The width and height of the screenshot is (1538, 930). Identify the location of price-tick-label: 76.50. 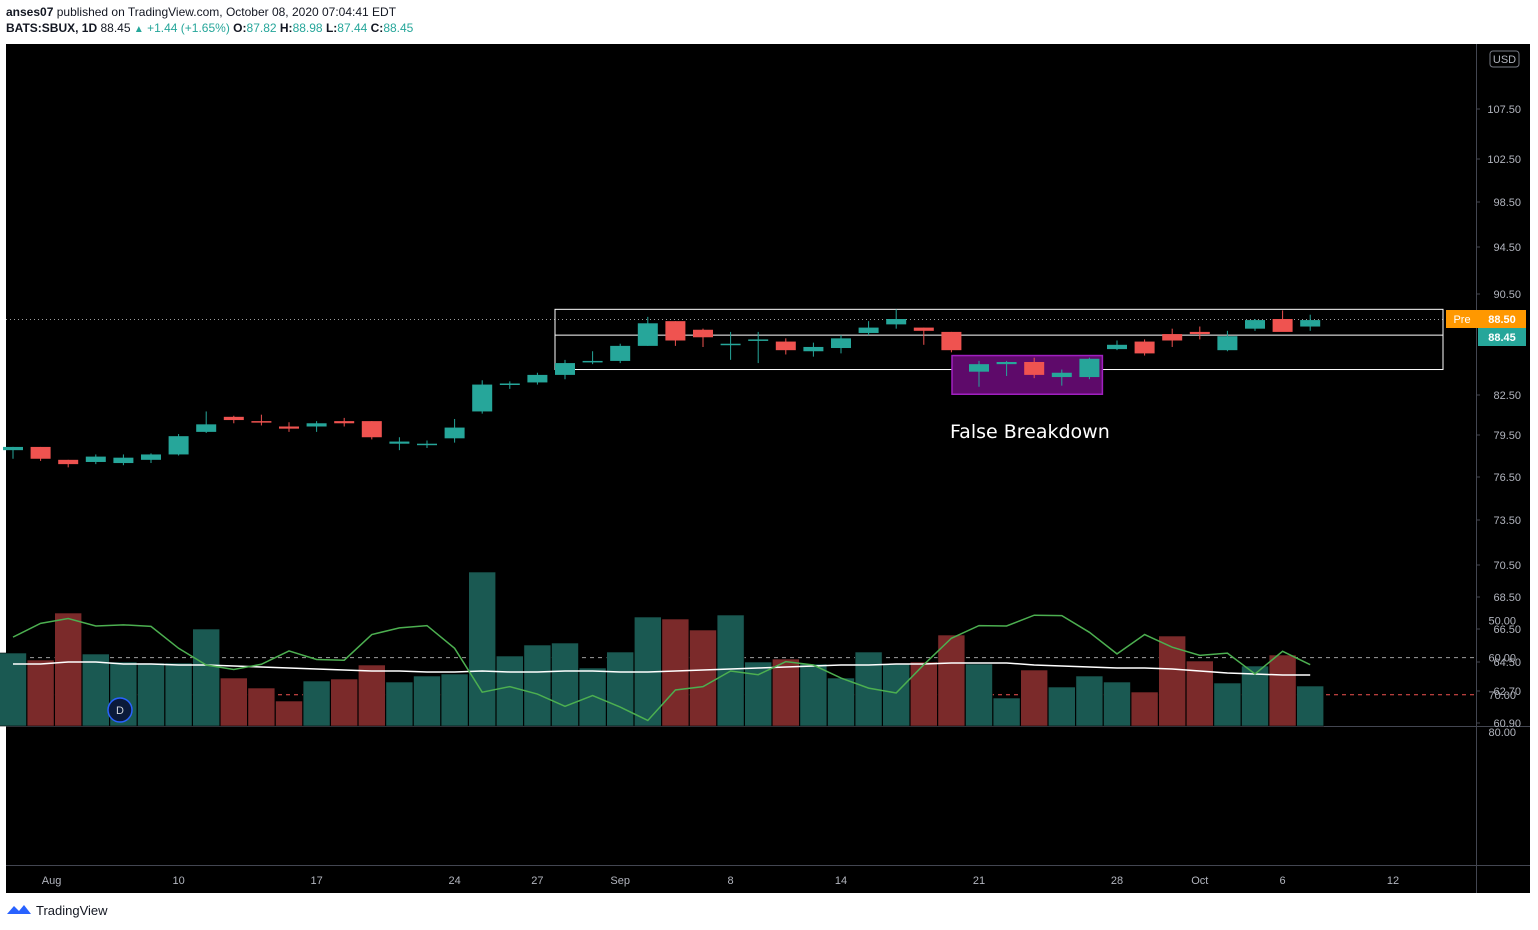
(1507, 478).